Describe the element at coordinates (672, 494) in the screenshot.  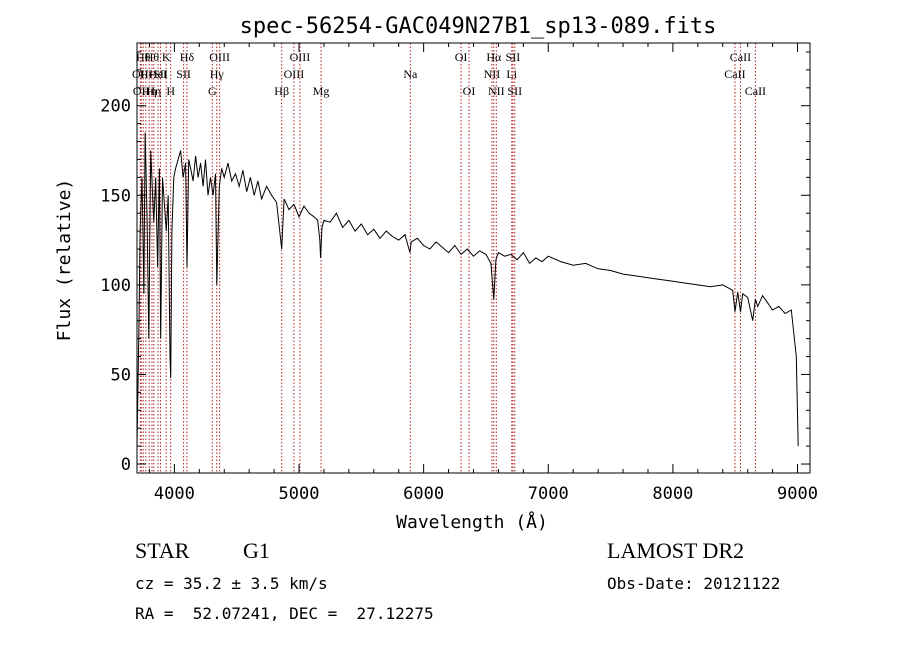
I see `x-tick-label: 8000` at that location.